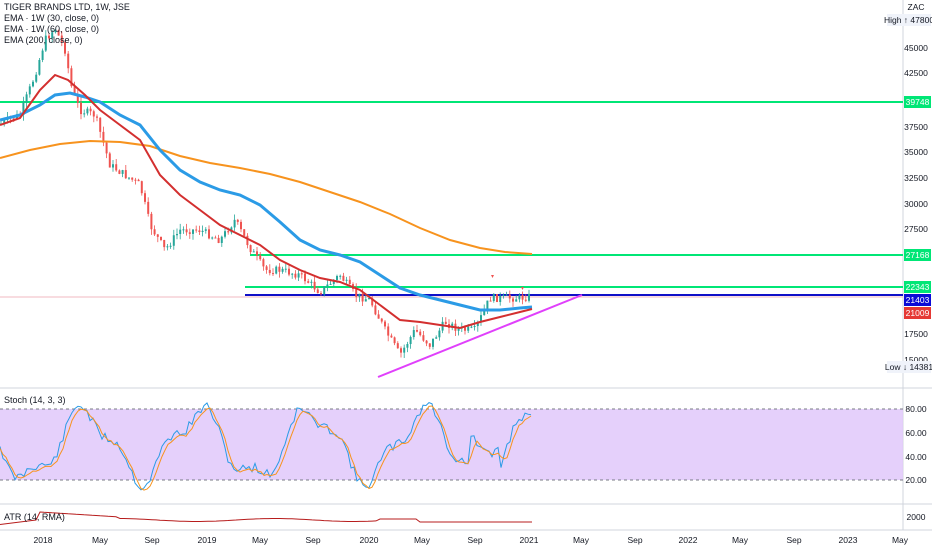 This screenshot has width=932, height=550. I want to click on time-tick-label: Sep, so click(634, 540).